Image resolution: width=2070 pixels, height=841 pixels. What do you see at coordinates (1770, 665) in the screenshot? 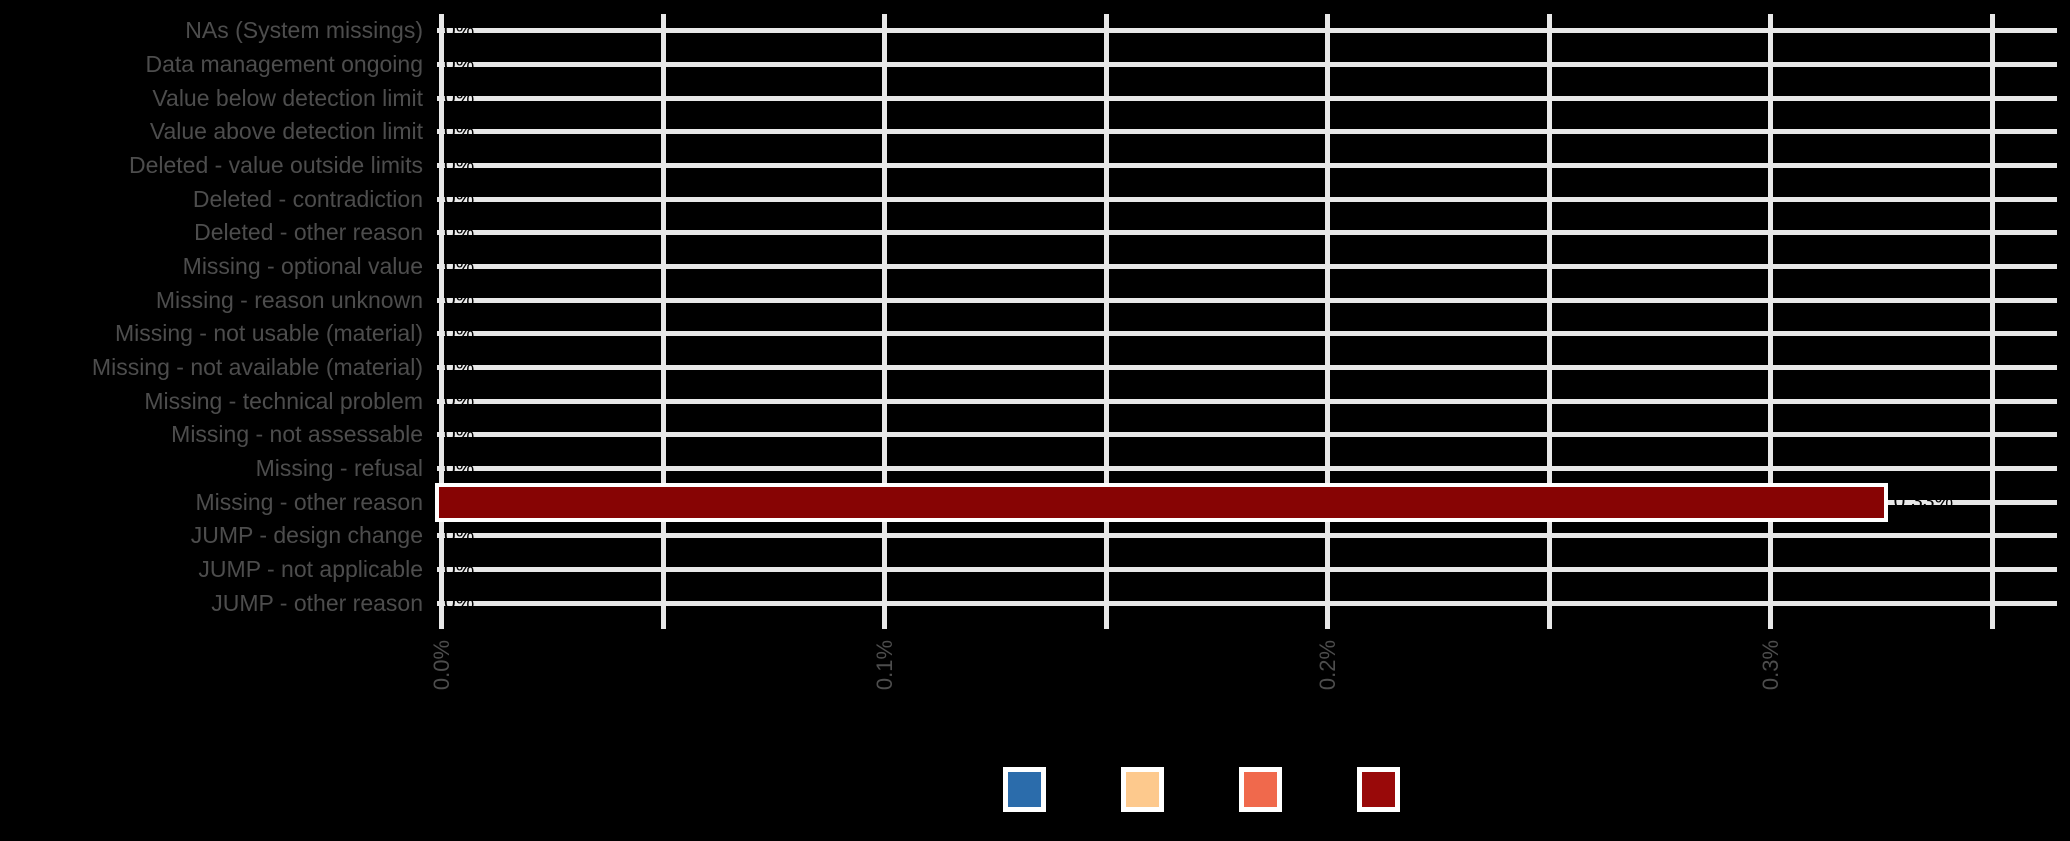
I see `x-tick-label: 0.3%` at bounding box center [1770, 665].